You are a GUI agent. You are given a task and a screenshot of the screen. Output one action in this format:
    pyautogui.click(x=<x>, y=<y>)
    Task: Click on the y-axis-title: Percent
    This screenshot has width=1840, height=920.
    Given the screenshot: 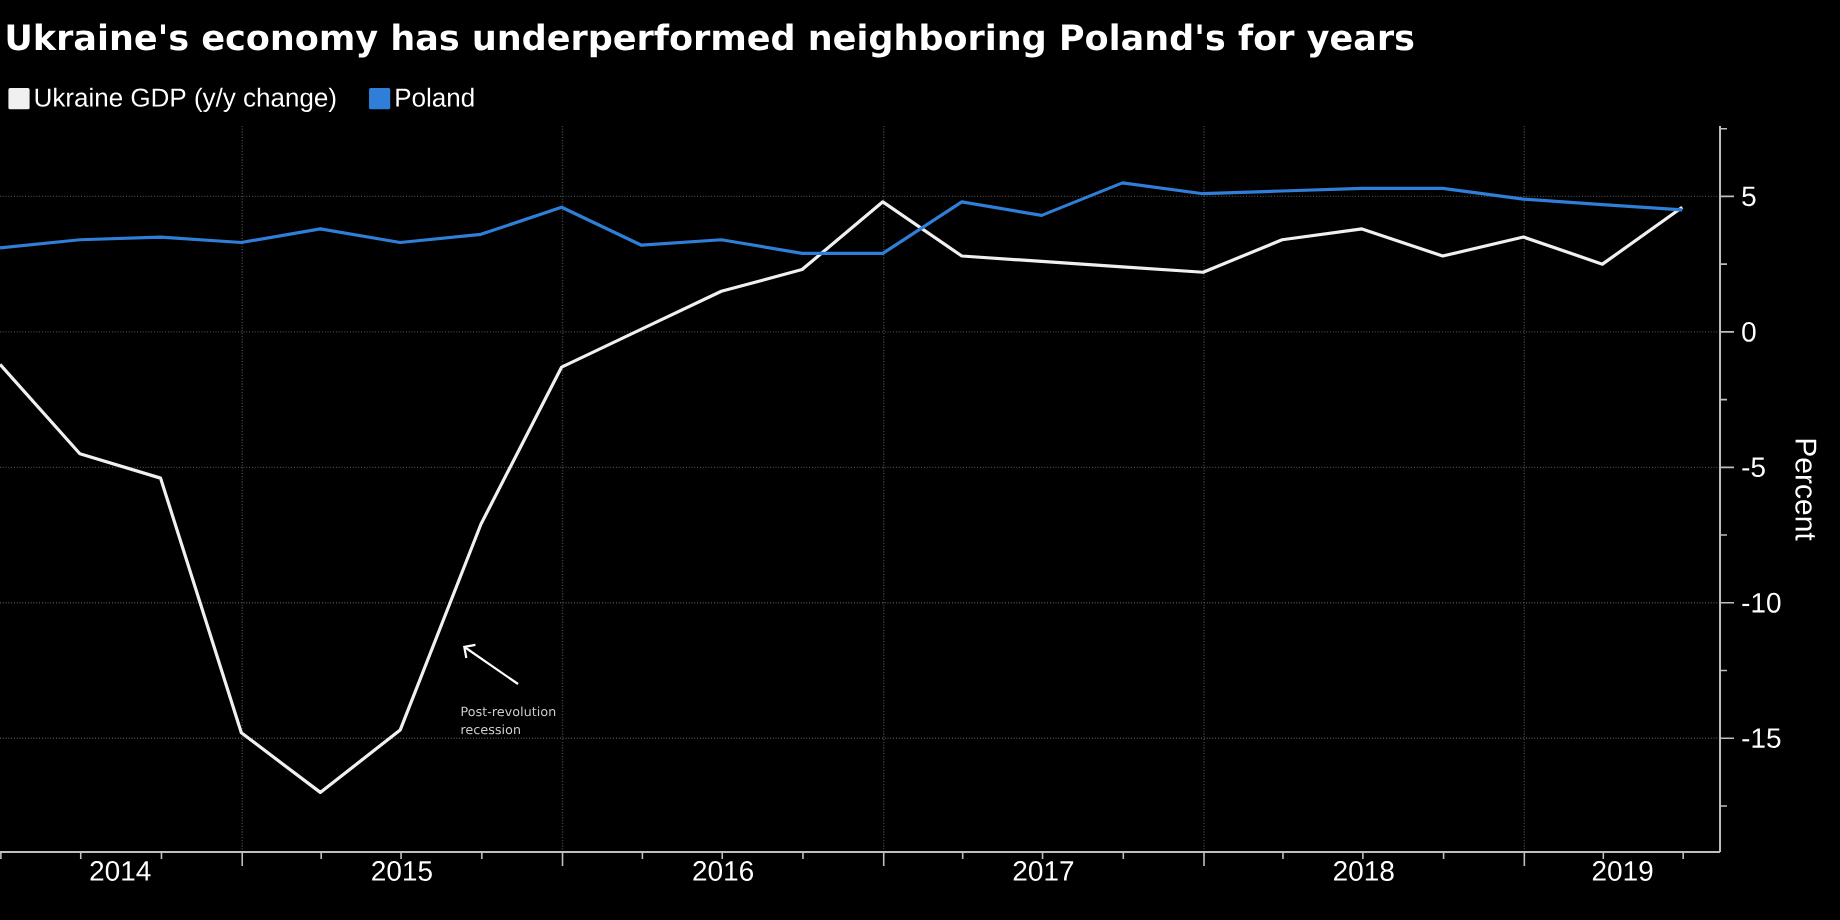 What is the action you would take?
    pyautogui.click(x=1806, y=490)
    